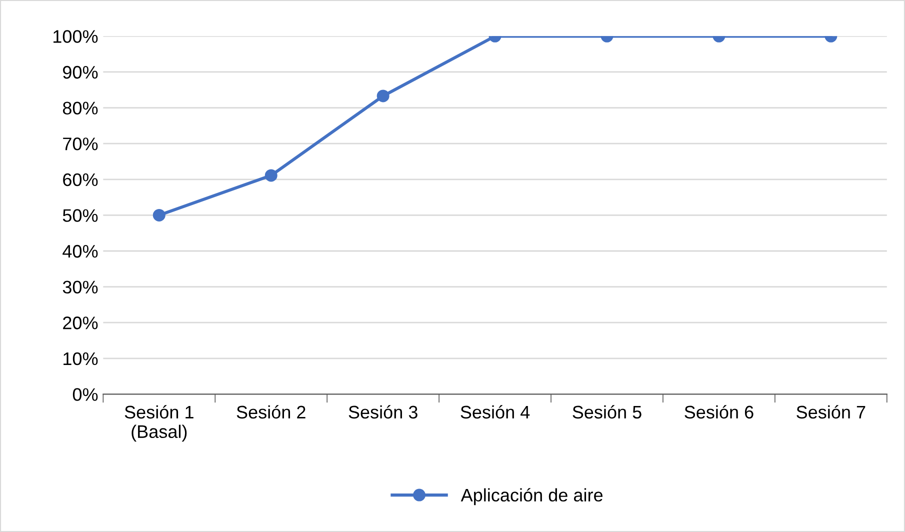 The width and height of the screenshot is (905, 532). I want to click on y-tick-label: 60%, so click(80, 179).